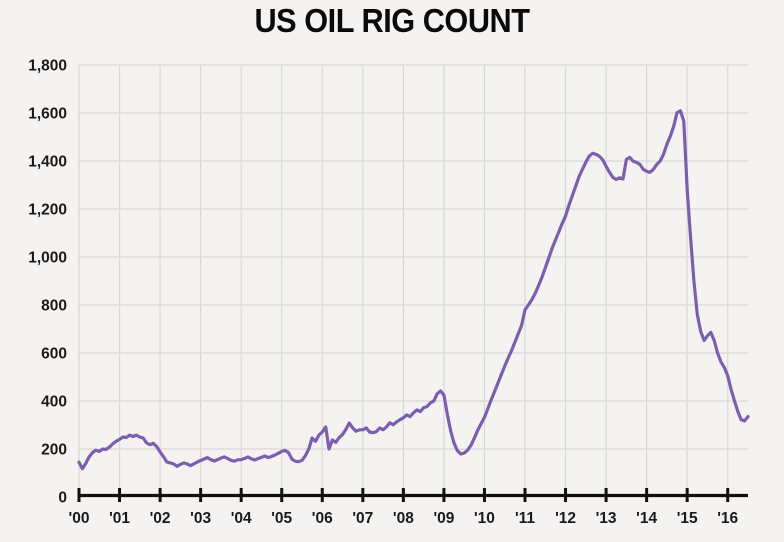  I want to click on y-axis-tick-label: 1,600, so click(47, 114).